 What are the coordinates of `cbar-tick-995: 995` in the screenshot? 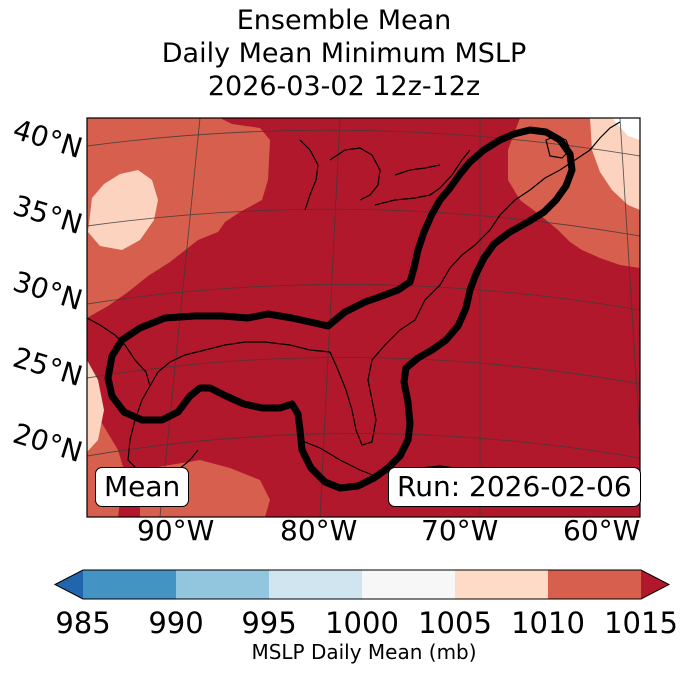 It's located at (269, 623).